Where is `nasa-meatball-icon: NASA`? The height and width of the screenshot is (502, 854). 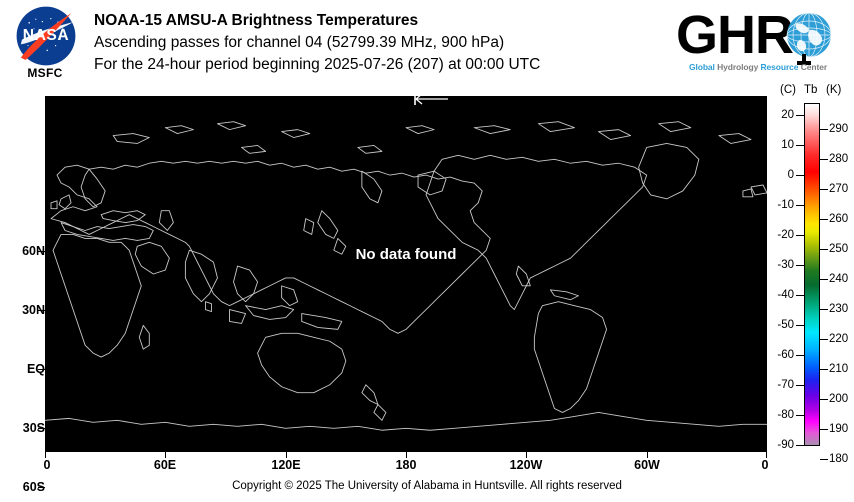 nasa-meatball-icon: NASA is located at coordinates (46, 36).